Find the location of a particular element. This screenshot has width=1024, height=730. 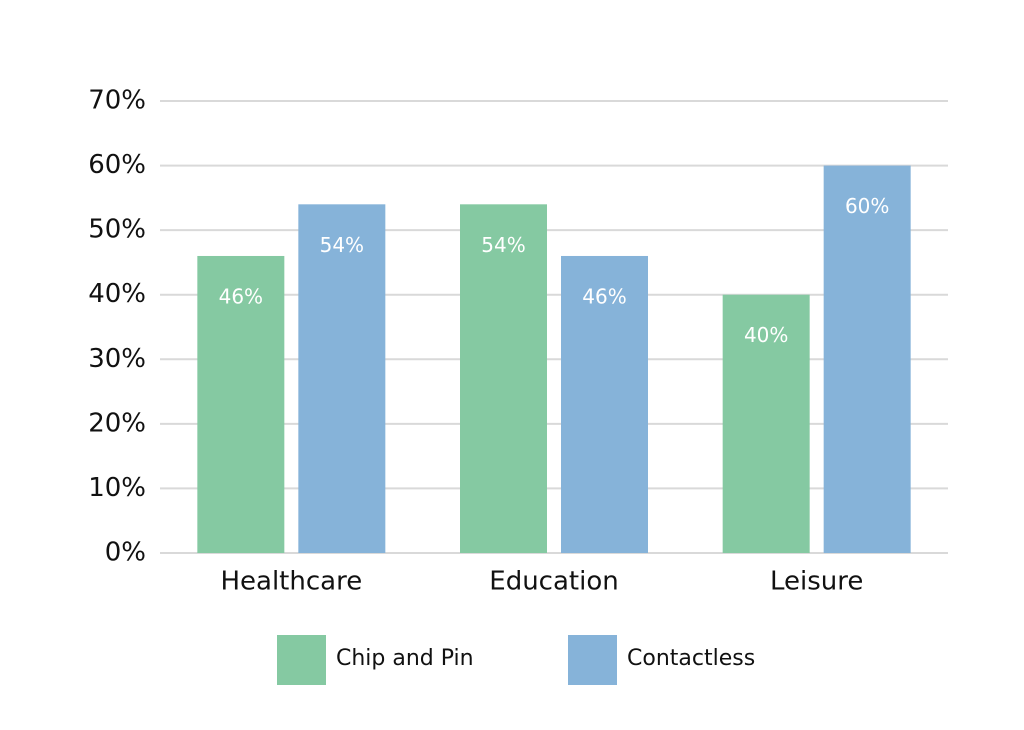

y-tick-label: 60% is located at coordinates (117, 165).